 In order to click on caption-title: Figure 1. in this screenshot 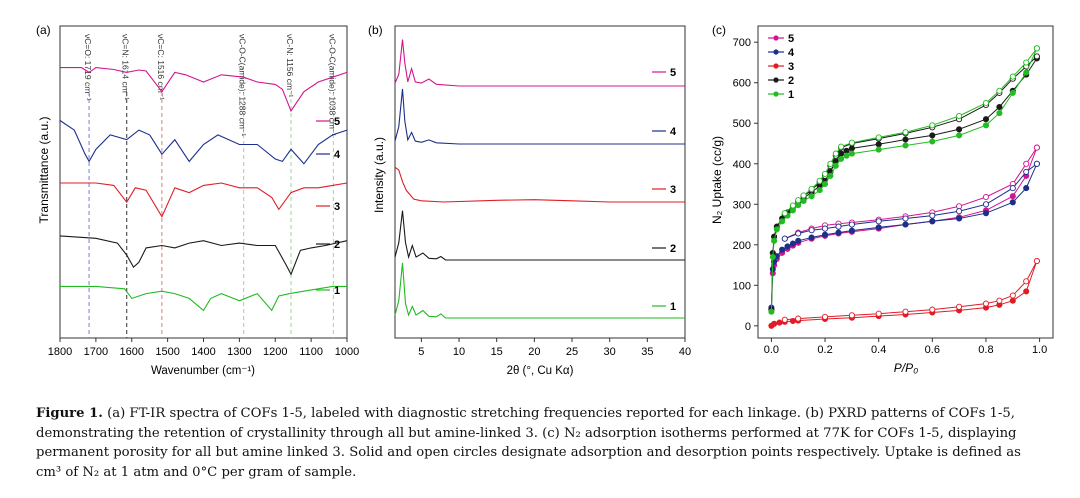, I will do `click(69, 413)`.